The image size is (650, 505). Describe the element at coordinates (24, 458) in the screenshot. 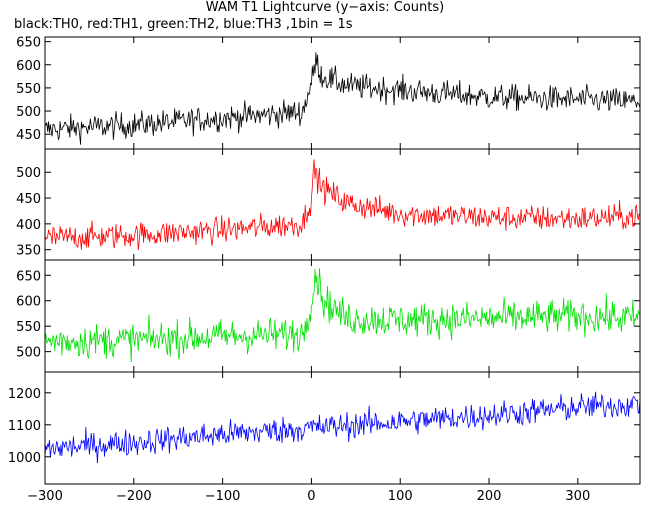

I see `y-tick-label-th3-1000: 1000` at that location.